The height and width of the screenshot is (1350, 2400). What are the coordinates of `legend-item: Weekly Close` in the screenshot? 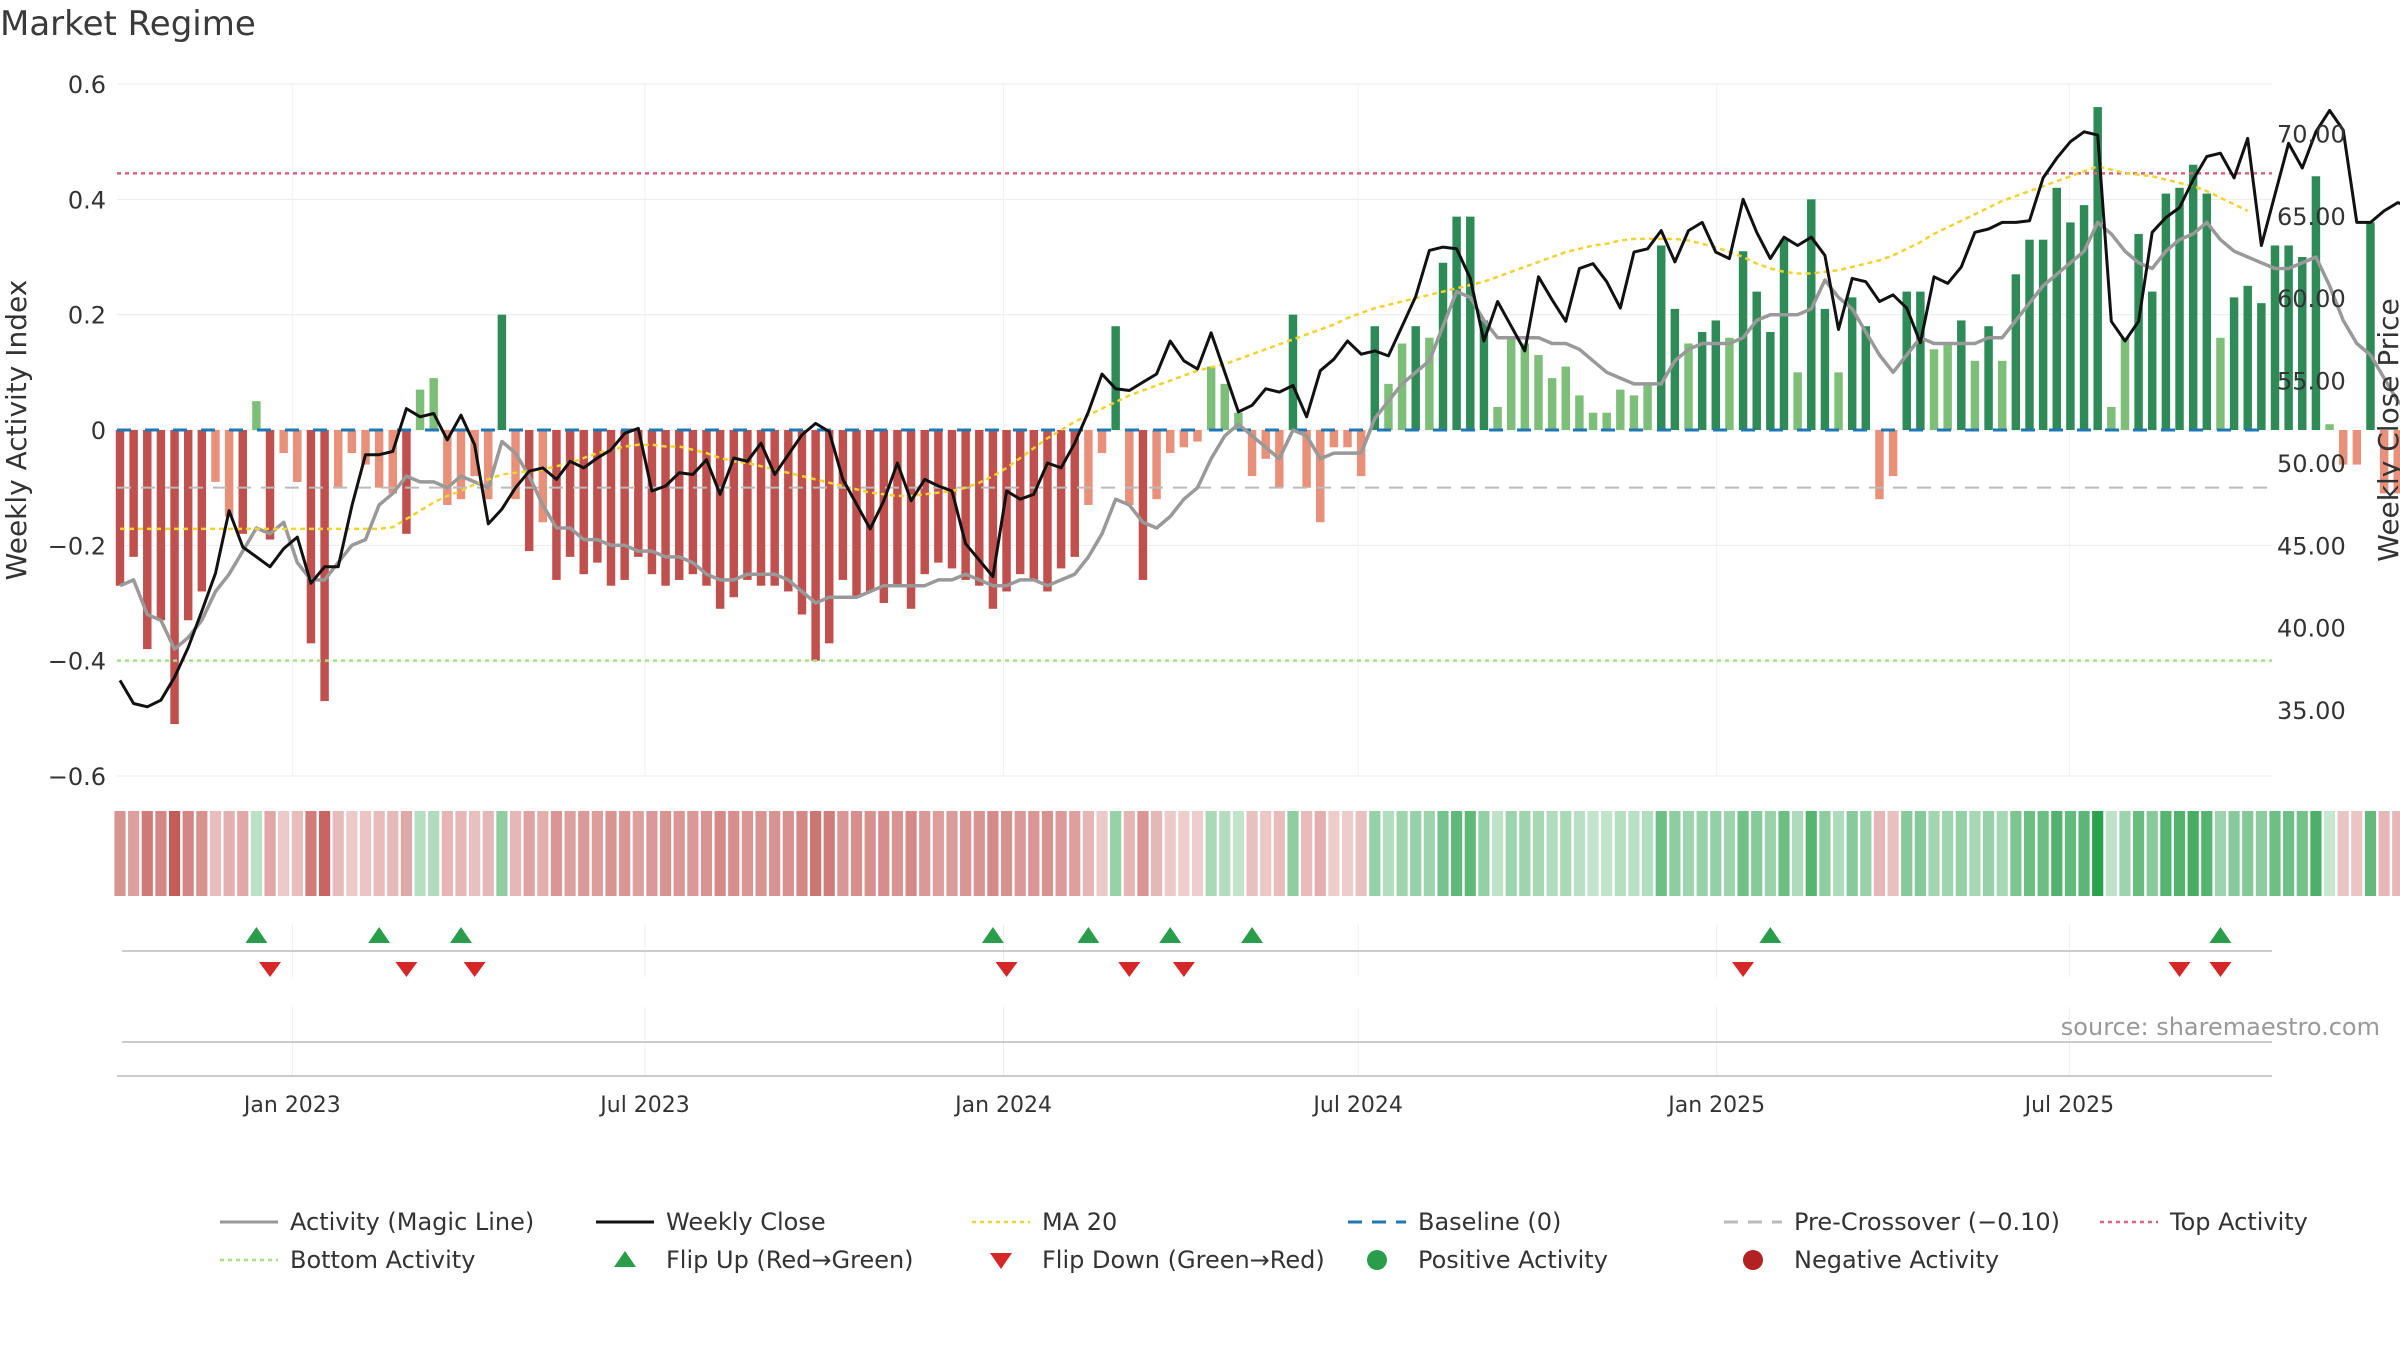 It's located at (710, 1222).